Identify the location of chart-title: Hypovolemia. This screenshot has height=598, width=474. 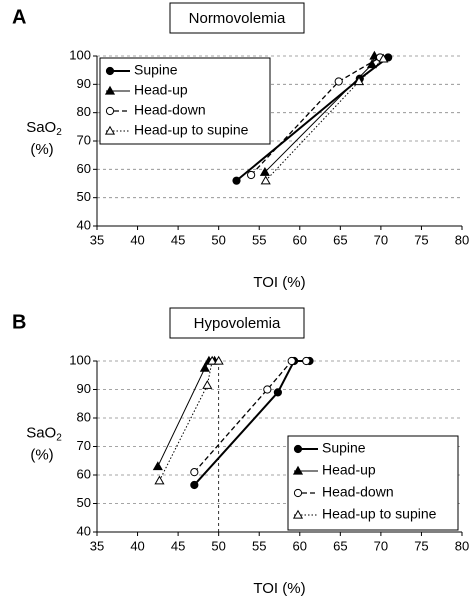
(237, 323).